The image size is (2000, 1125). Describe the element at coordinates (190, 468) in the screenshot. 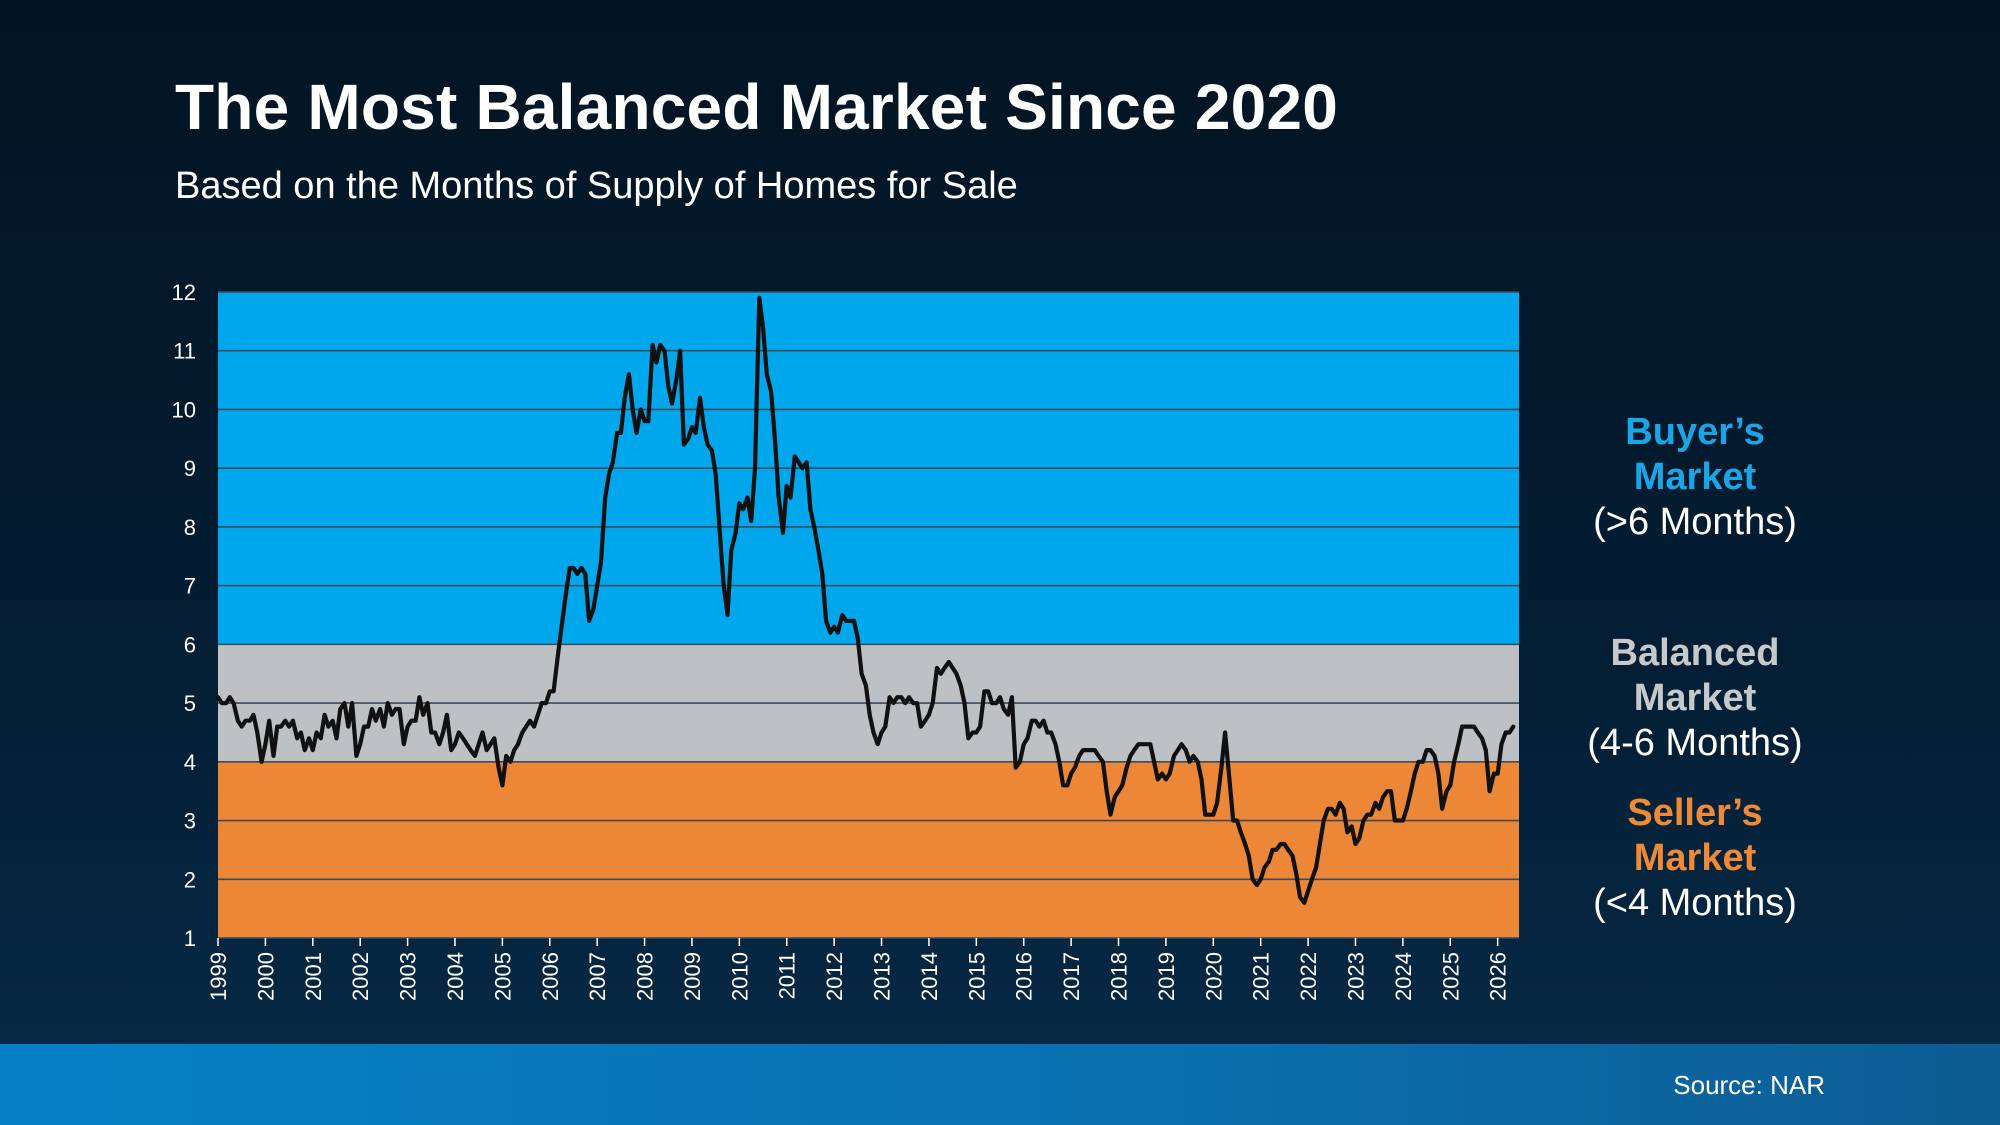

I see `y-tick-label: 9` at that location.